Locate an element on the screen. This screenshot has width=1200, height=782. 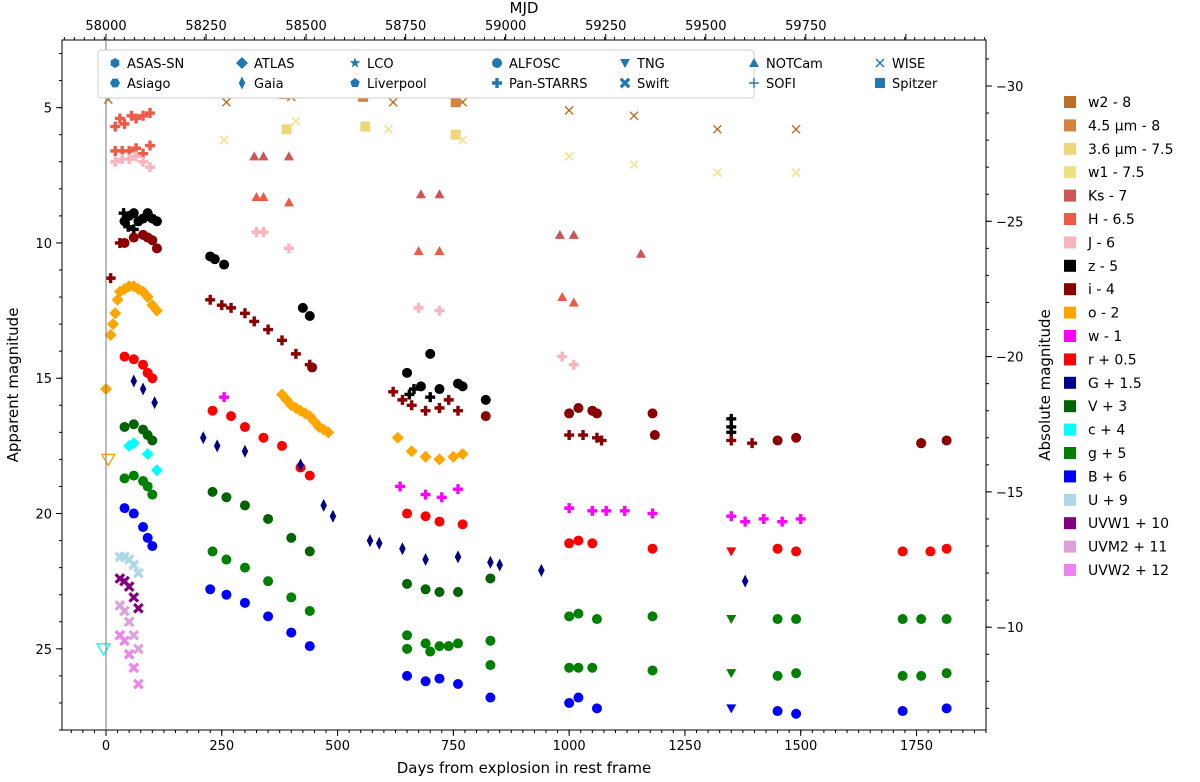
y-axis-label: Apparent magnitude is located at coordinates (13, 385).